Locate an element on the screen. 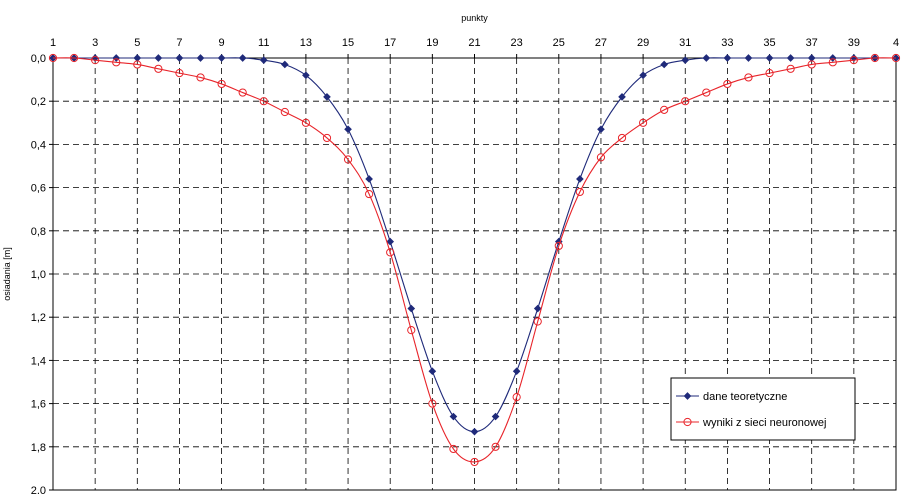  legend-item: dane teoretyczne is located at coordinates (731, 397).